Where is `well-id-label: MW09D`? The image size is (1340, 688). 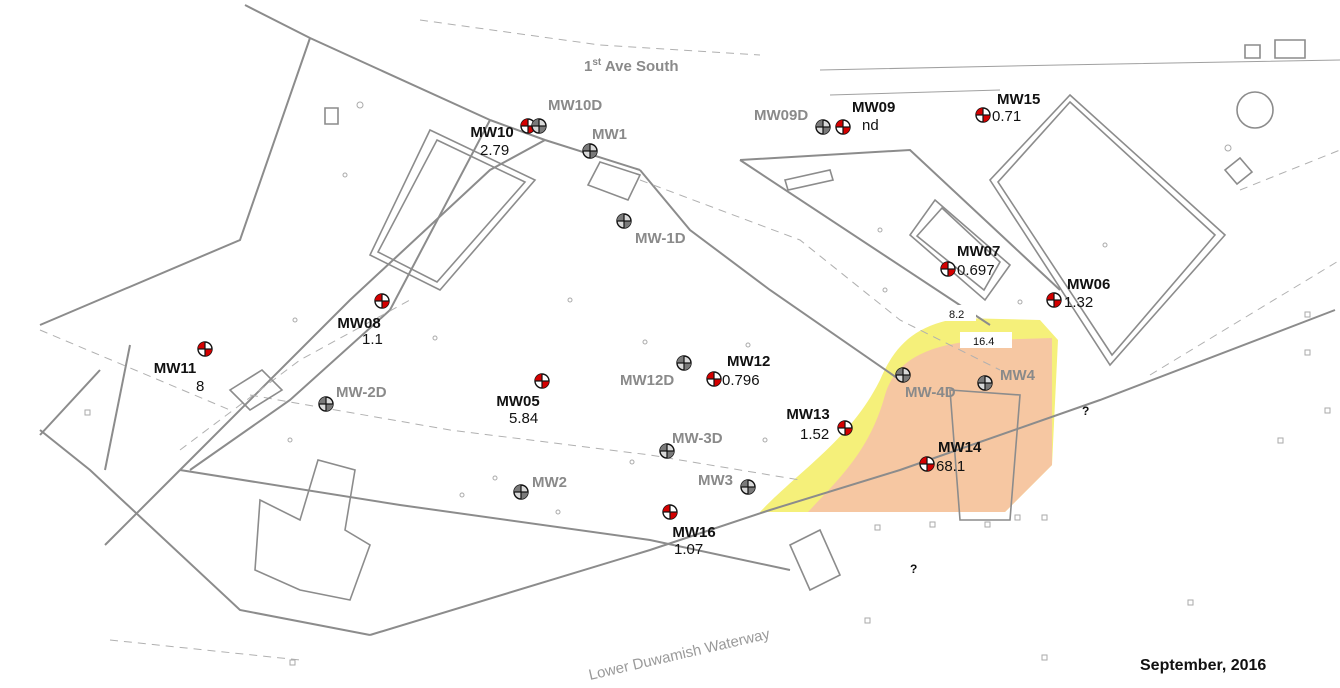
well-id-label: MW09D is located at coordinates (781, 115).